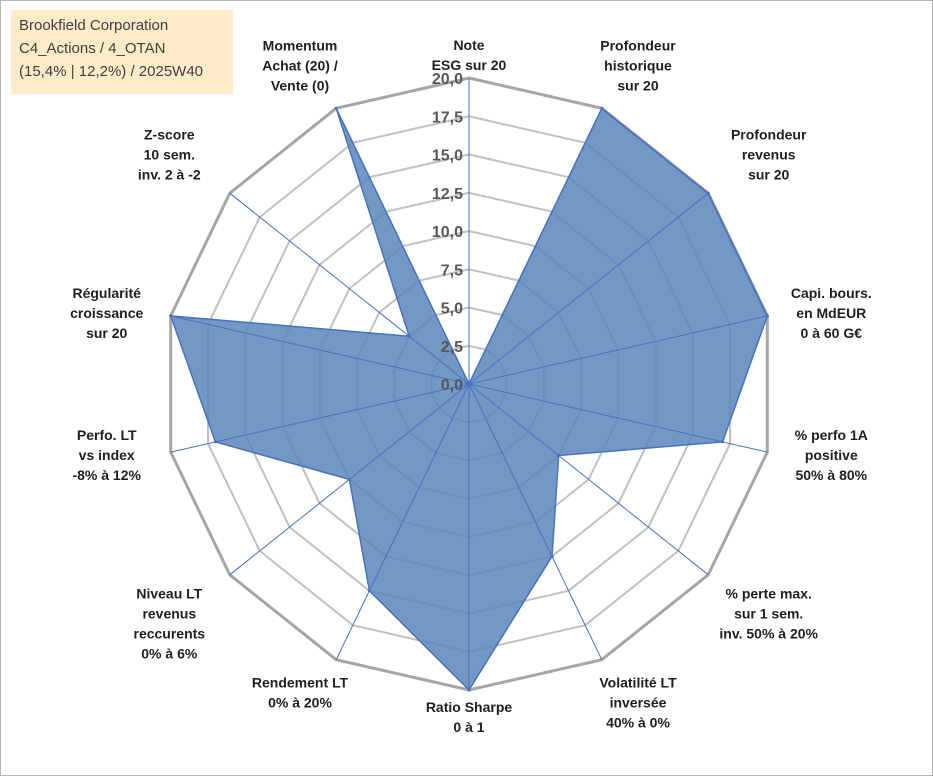  I want to click on tick-label-5: 12,5, so click(447, 194).